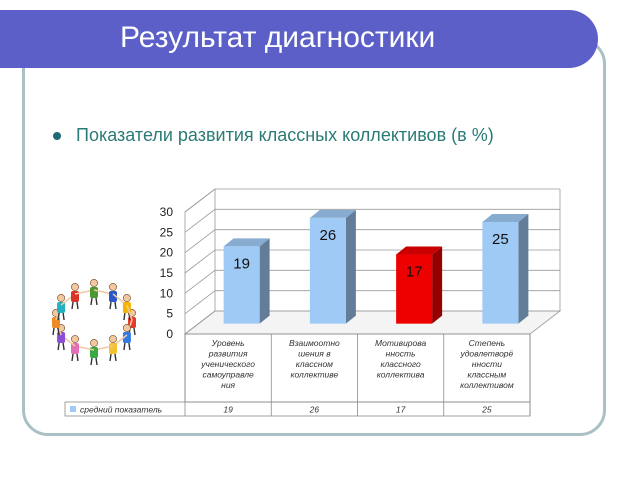 The width and height of the screenshot is (640, 480). What do you see at coordinates (328, 235) in the screenshot?
I see `bar-data-label: 26` at bounding box center [328, 235].